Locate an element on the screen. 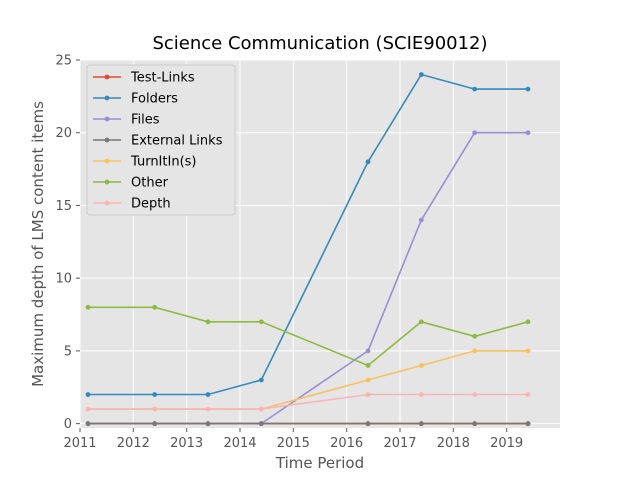 The height and width of the screenshot is (480, 640). legend-item: External Links is located at coordinates (158, 141).